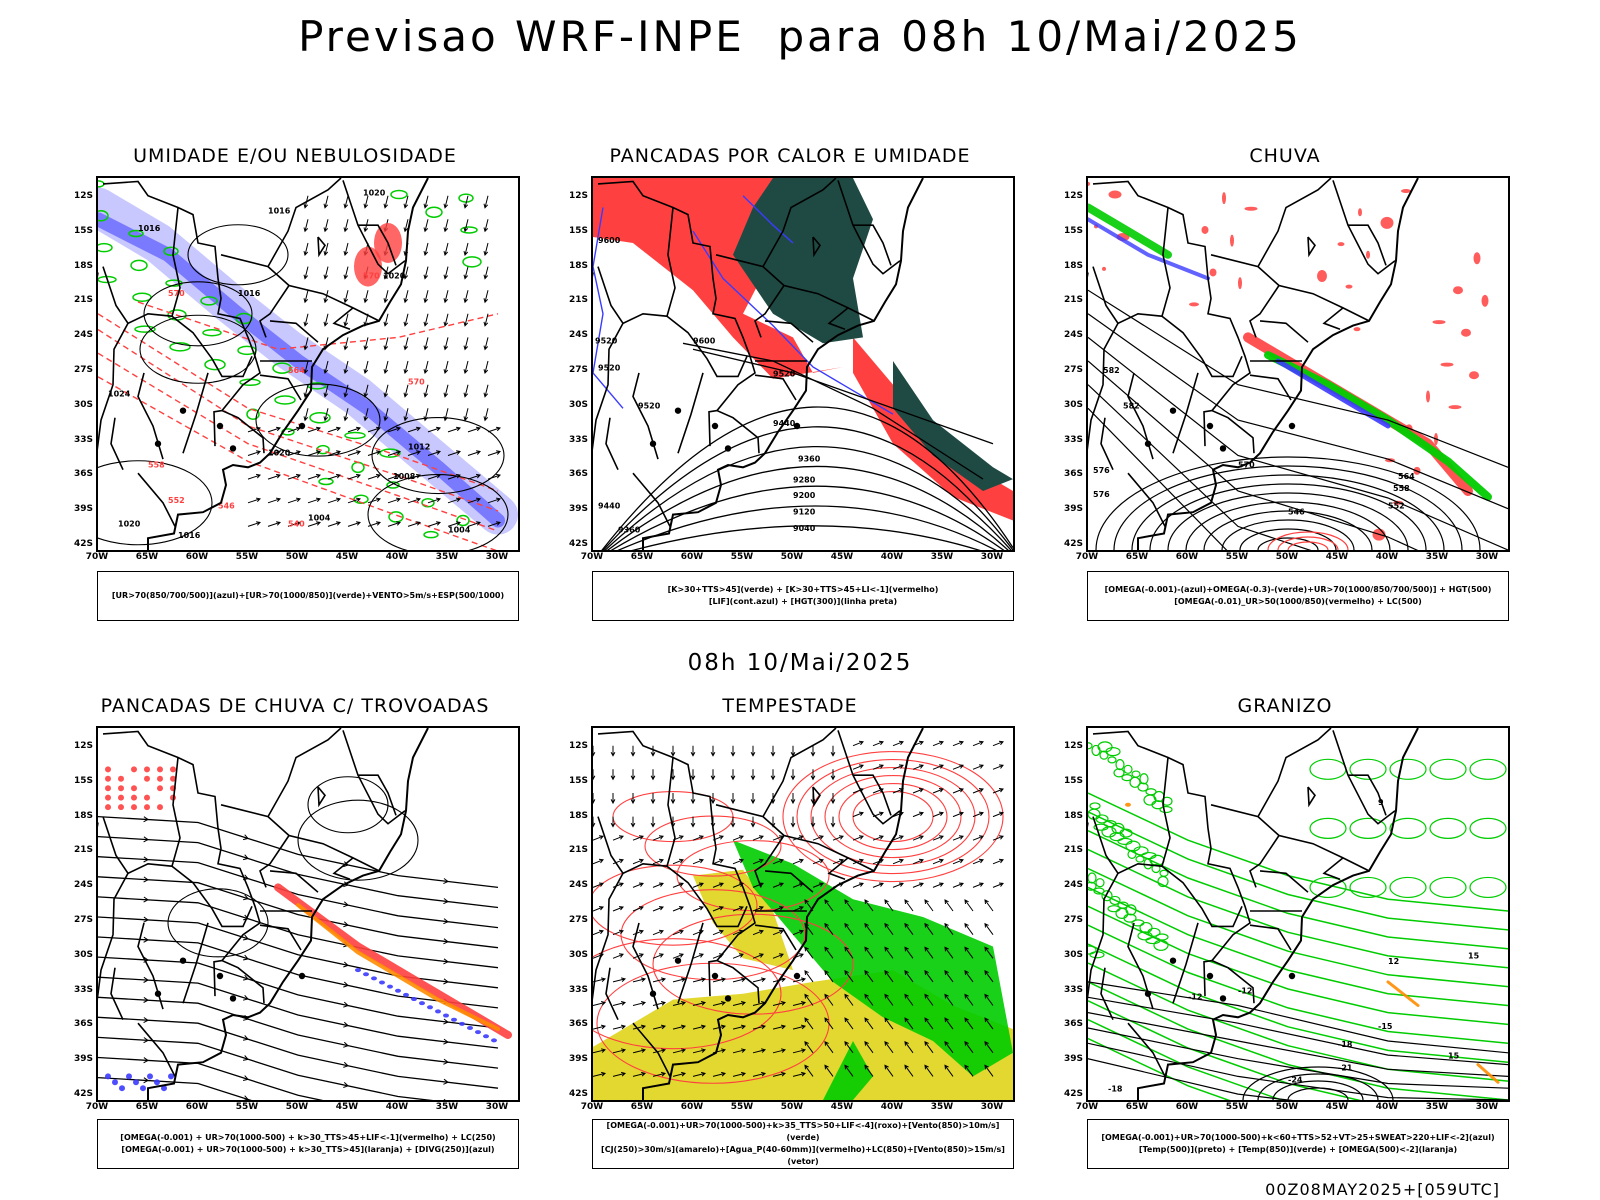  Describe the element at coordinates (358, 970) in the screenshot. I see `divergence-blue-patch` at that location.